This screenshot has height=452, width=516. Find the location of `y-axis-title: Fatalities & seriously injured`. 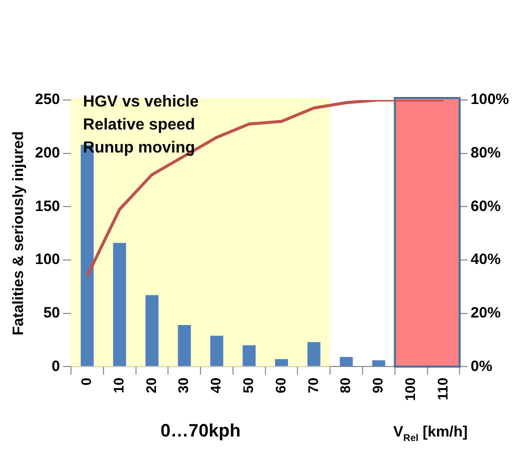

y-axis-title: Fatalities & seriously injured is located at coordinates (19, 233).